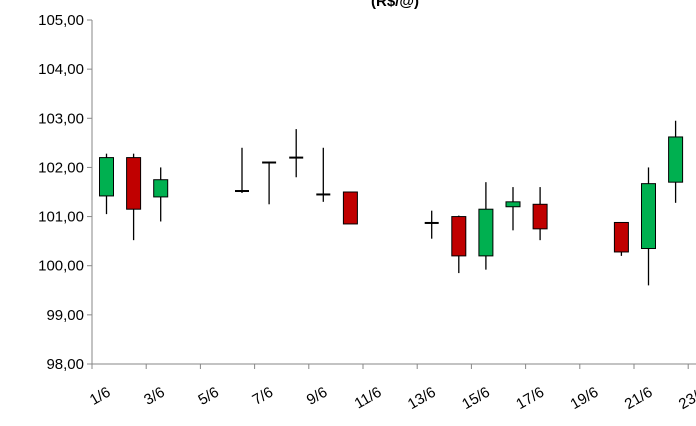  Describe the element at coordinates (368, 398) in the screenshot. I see `x-tick-label: 11/6` at that location.